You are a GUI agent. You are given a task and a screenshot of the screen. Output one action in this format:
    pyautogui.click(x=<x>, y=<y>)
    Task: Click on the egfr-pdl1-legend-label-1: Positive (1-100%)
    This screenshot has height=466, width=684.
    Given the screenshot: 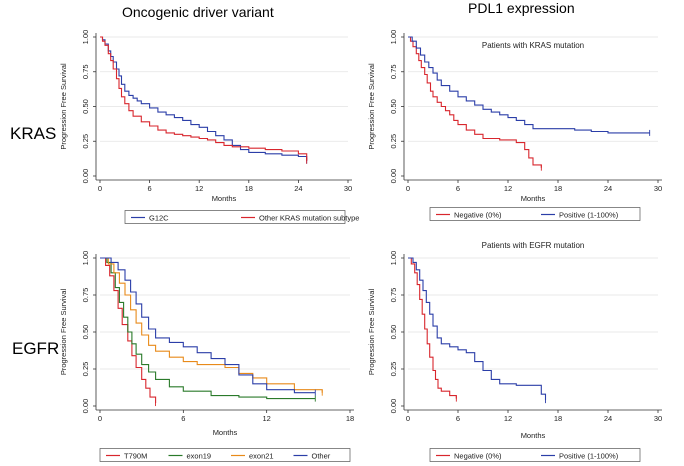 What is the action you would take?
    pyautogui.click(x=589, y=456)
    